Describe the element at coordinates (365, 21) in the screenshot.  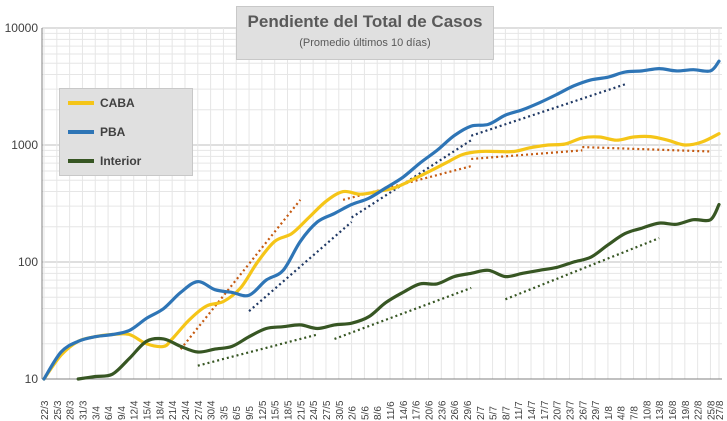
I see `chart-title: Pendiente del Total de Casos` at that location.